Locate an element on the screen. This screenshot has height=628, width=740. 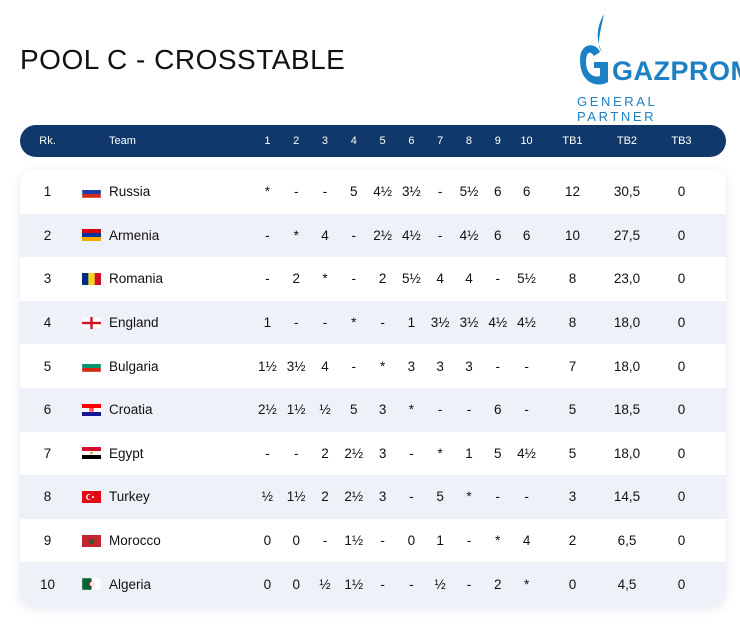
rank-cell: 7 is located at coordinates (47, 453).